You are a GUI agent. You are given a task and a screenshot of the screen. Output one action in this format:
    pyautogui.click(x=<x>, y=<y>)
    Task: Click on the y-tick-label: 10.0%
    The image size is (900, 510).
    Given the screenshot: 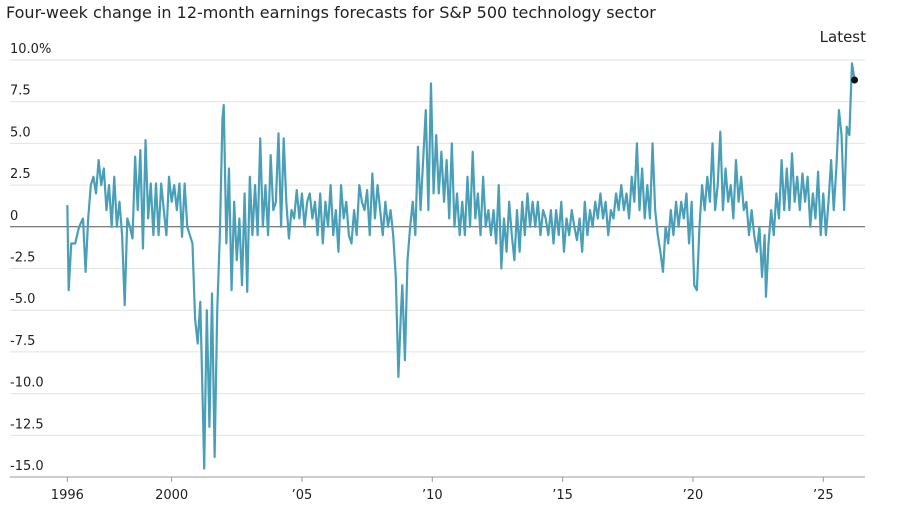 What is the action you would take?
    pyautogui.click(x=30, y=49)
    